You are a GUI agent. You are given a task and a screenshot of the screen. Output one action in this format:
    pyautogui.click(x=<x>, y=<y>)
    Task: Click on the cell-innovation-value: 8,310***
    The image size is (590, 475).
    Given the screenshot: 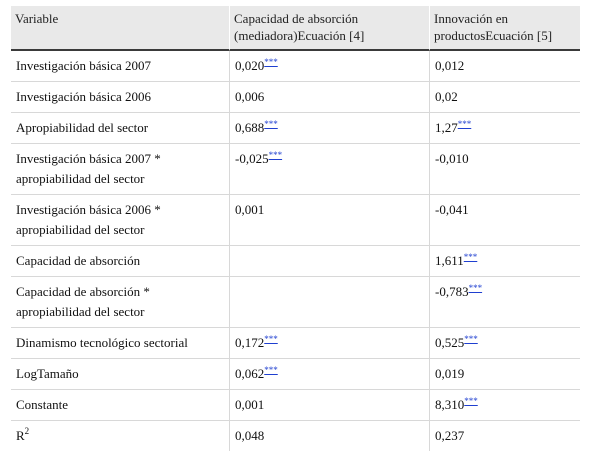 What is the action you would take?
    pyautogui.click(x=504, y=405)
    